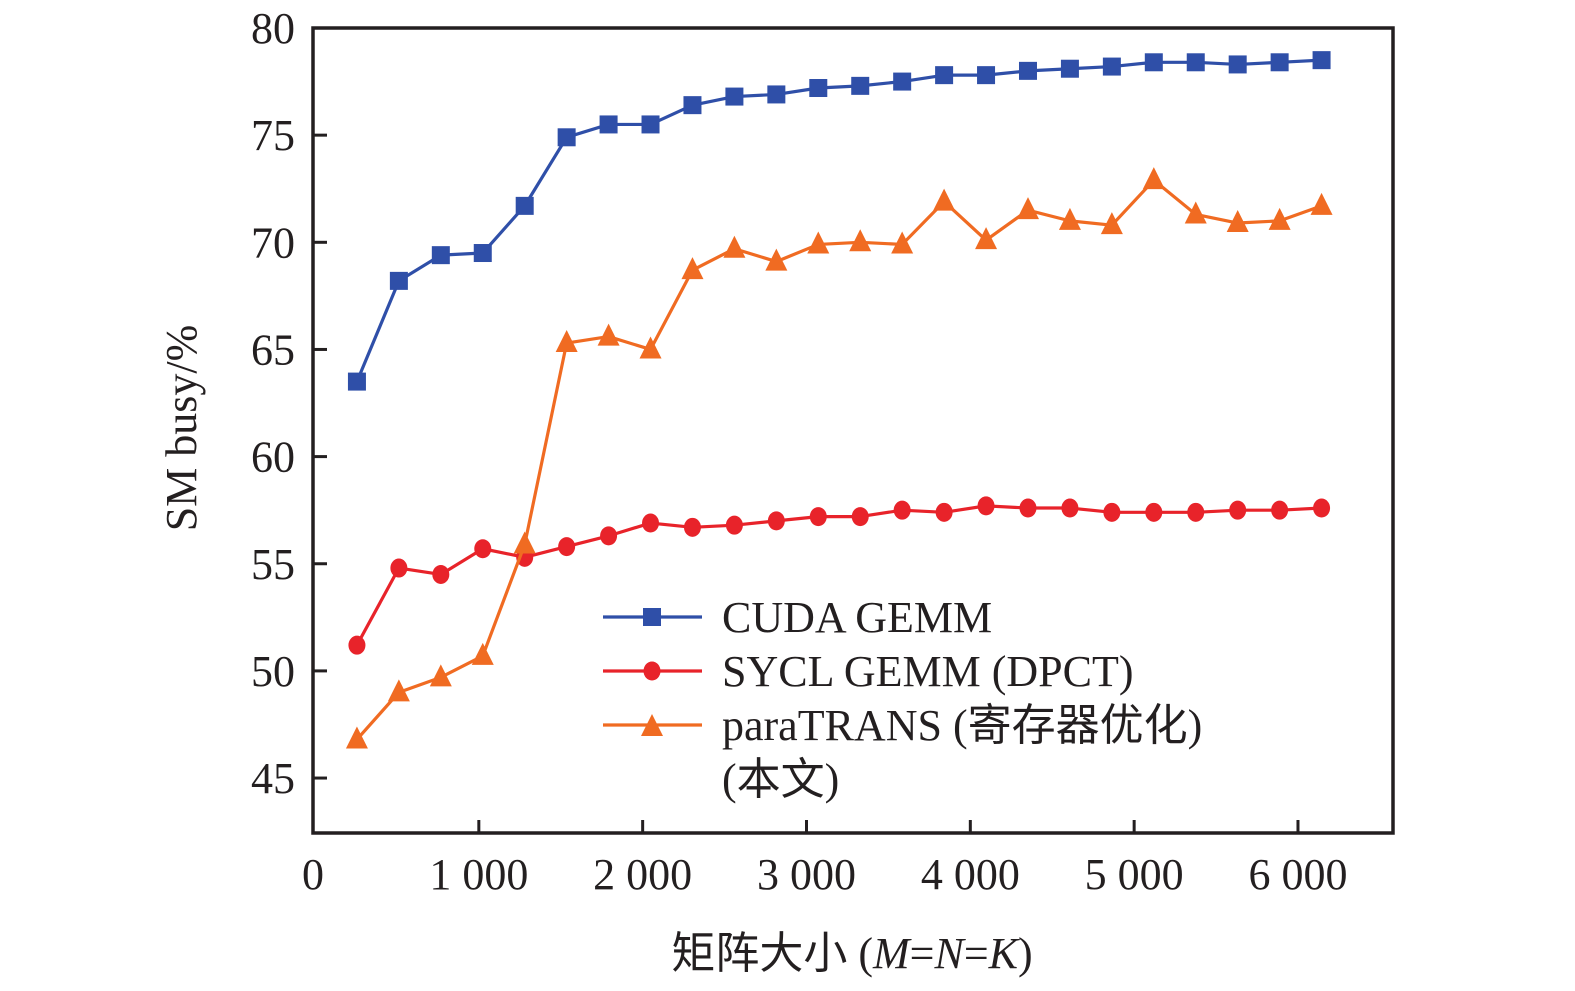  Describe the element at coordinates (273, 242) in the screenshot. I see `y-tick-label: 70` at that location.